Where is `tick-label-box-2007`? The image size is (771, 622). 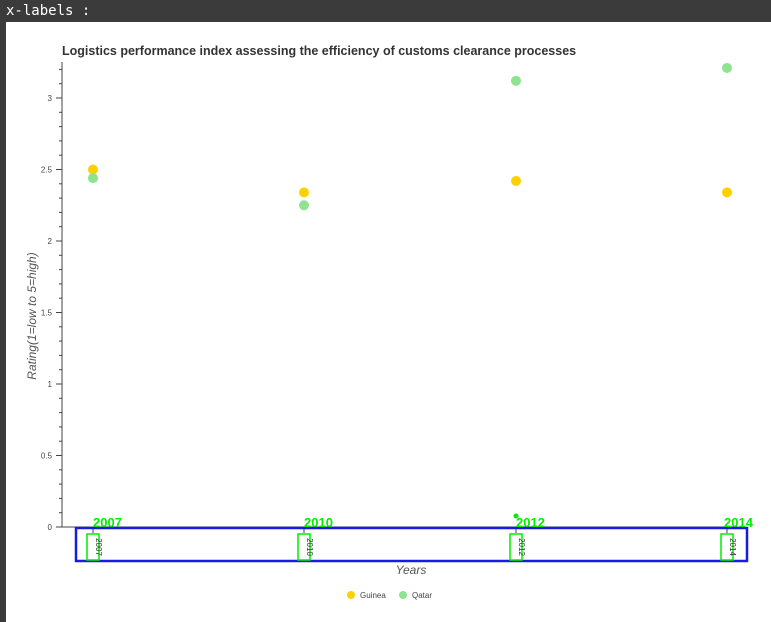 tick-label-box-2007 is located at coordinates (93, 547).